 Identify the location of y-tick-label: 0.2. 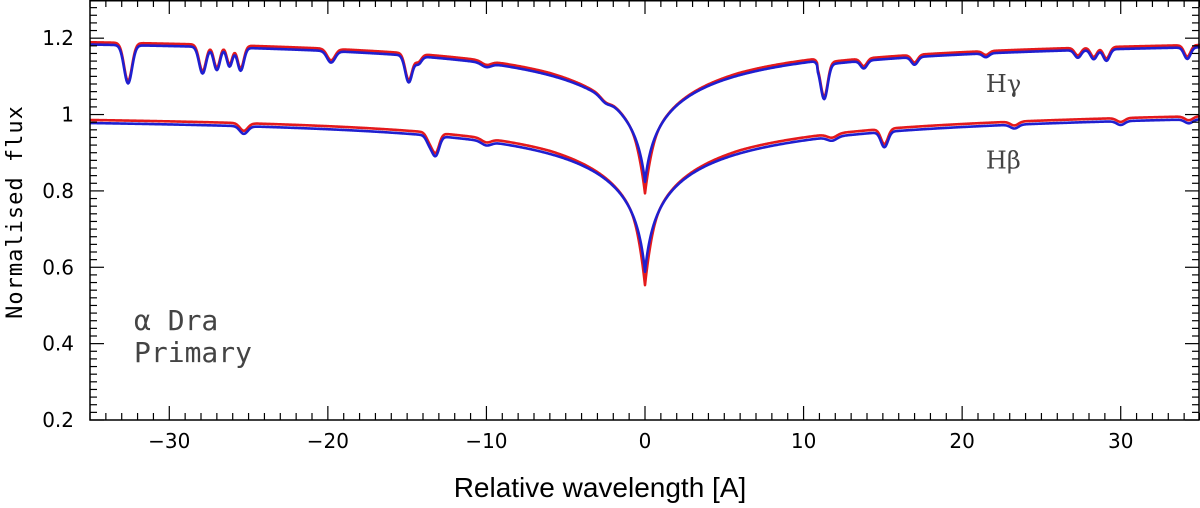
(58, 420).